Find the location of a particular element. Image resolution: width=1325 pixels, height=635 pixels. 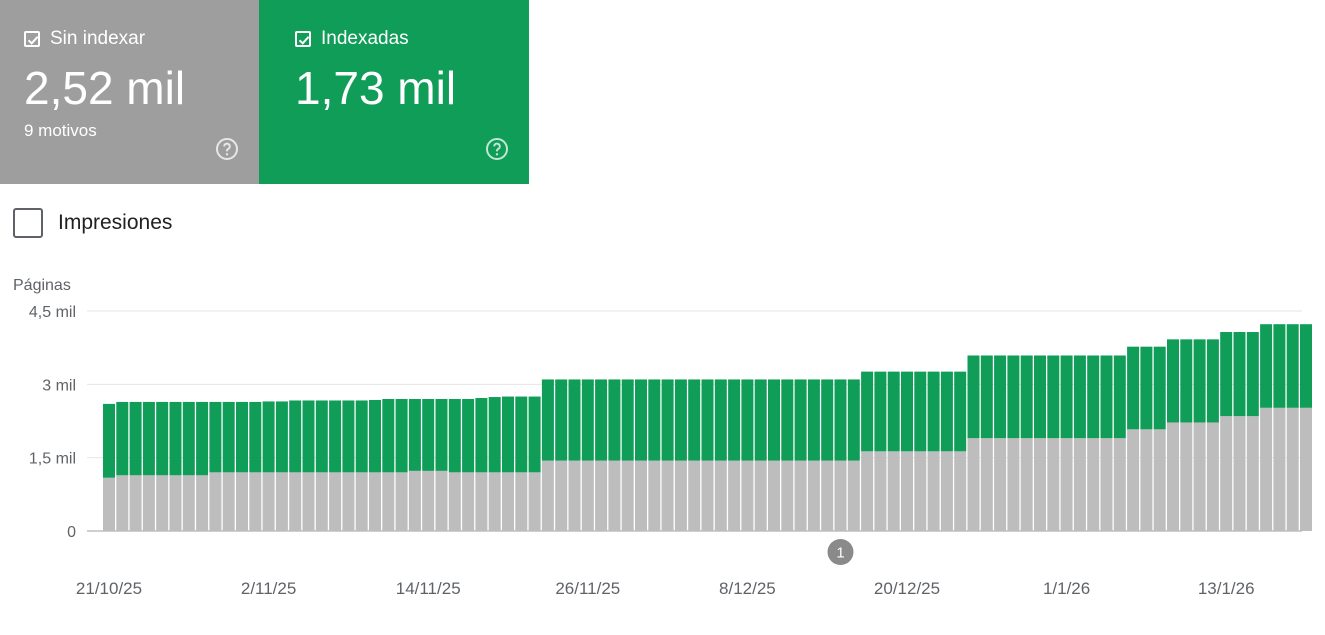

annotation-label: 1 is located at coordinates (840, 553).